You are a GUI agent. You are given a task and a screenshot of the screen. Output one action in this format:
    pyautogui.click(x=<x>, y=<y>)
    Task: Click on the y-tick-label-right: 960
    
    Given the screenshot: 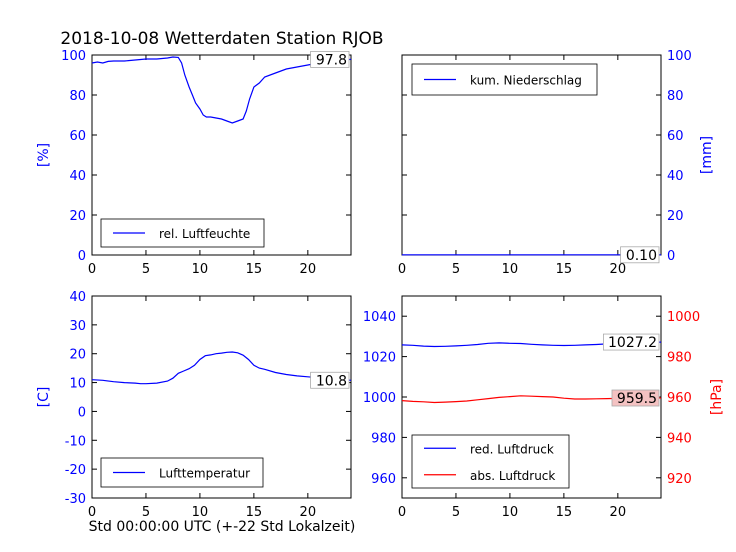 What is the action you would take?
    pyautogui.click(x=679, y=398)
    